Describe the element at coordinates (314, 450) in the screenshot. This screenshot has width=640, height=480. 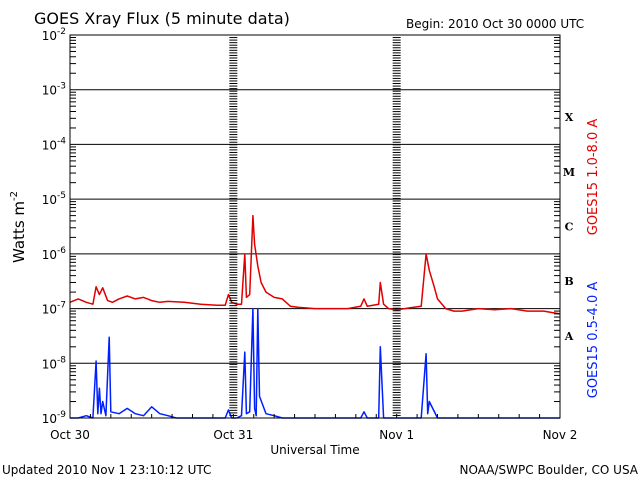
I see `x-axis-label: Universal Time` at that location.